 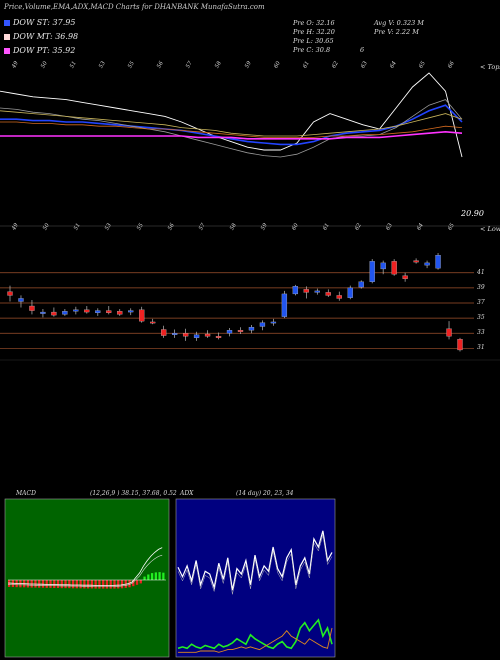 I want to click on macd-line, so click(x=85, y=566).